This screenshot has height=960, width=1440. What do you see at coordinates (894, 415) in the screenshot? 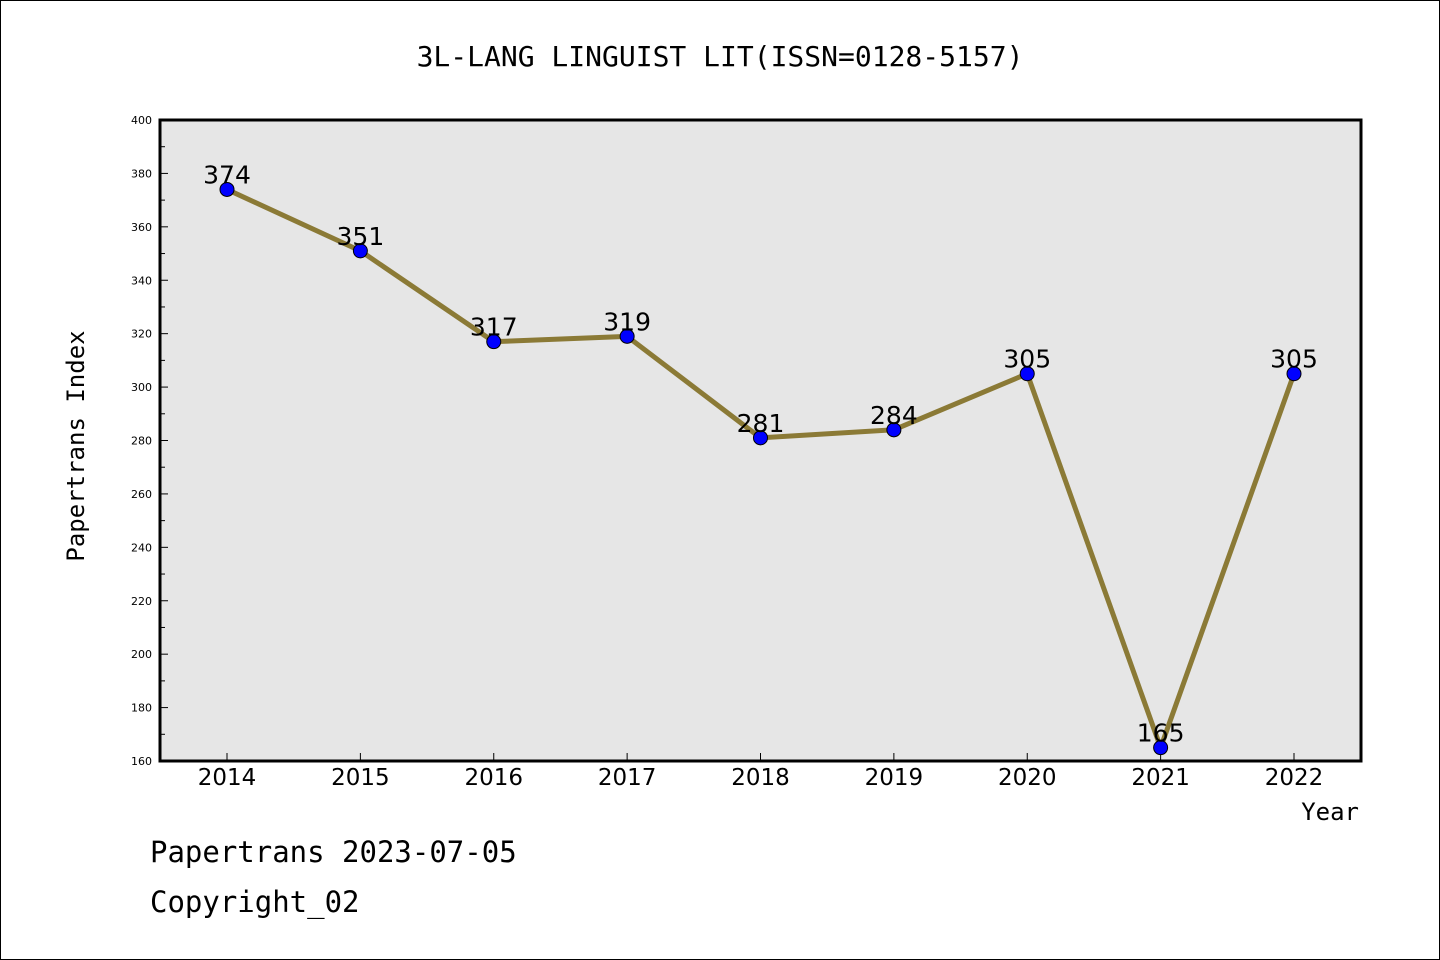
I see `data-label: 284` at bounding box center [894, 415].